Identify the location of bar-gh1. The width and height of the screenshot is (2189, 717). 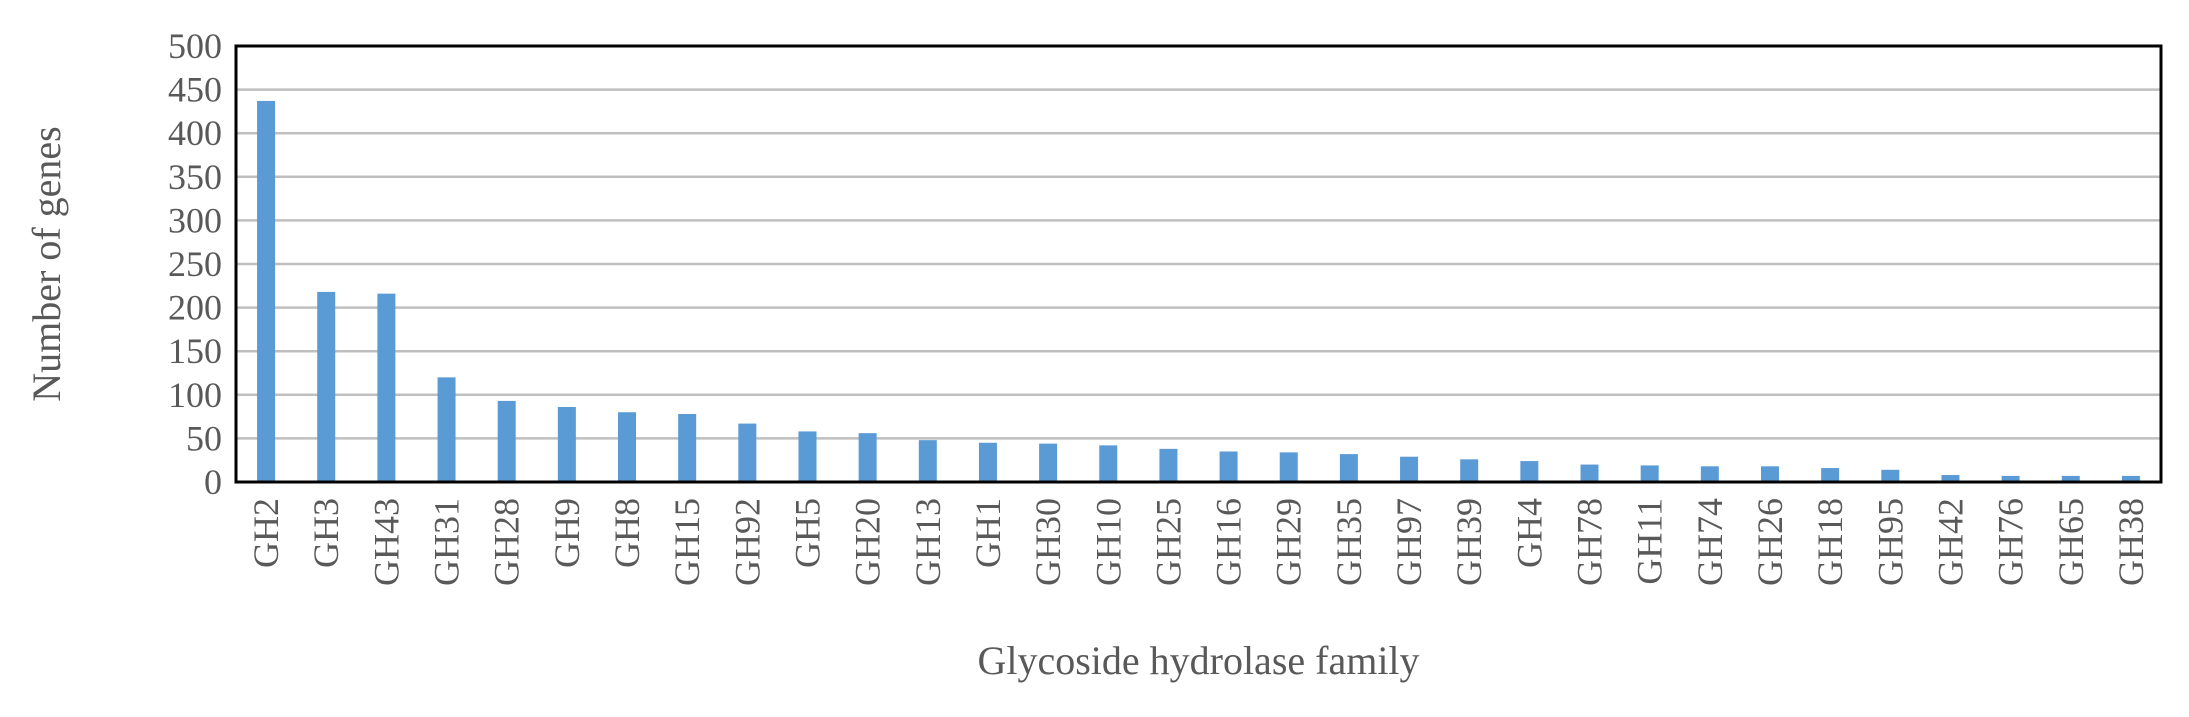
(987, 462).